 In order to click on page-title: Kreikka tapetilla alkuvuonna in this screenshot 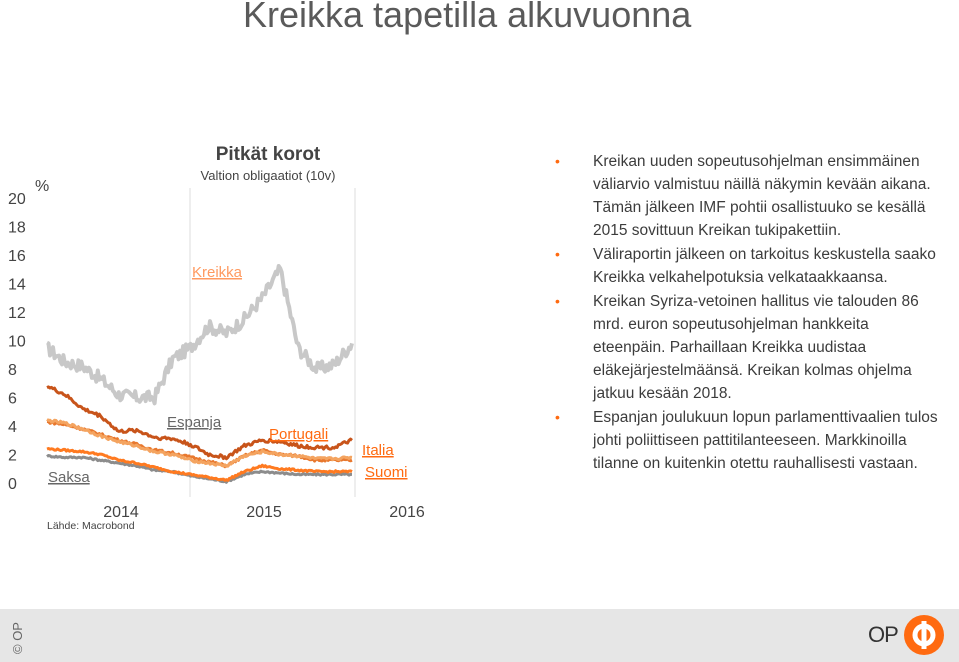, I will do `click(467, 17)`.